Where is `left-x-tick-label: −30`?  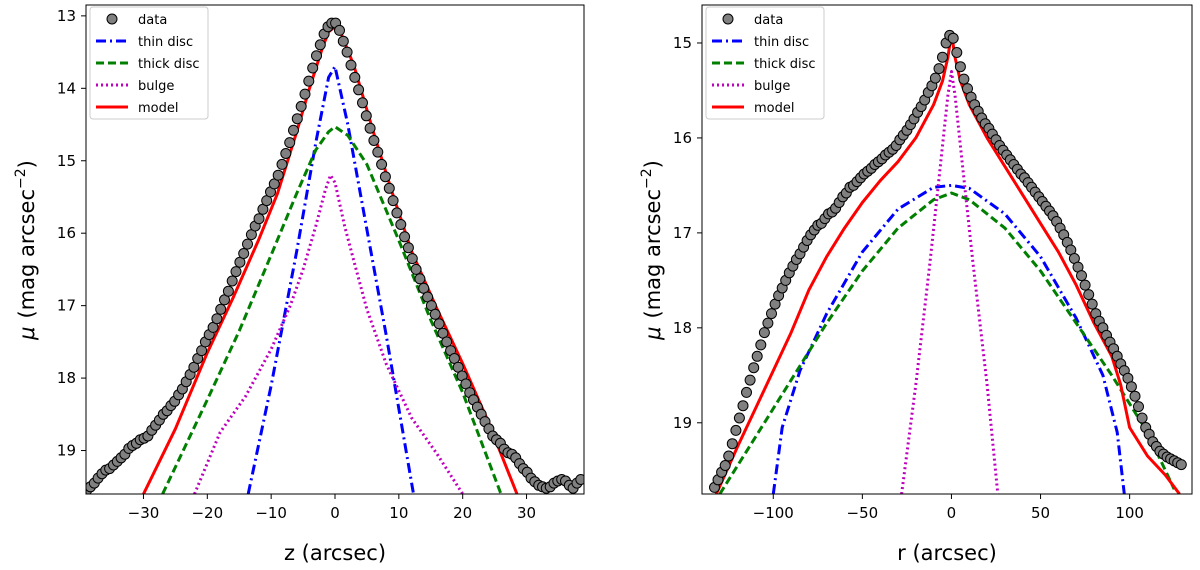
left-x-tick-label: −30 is located at coordinates (144, 513).